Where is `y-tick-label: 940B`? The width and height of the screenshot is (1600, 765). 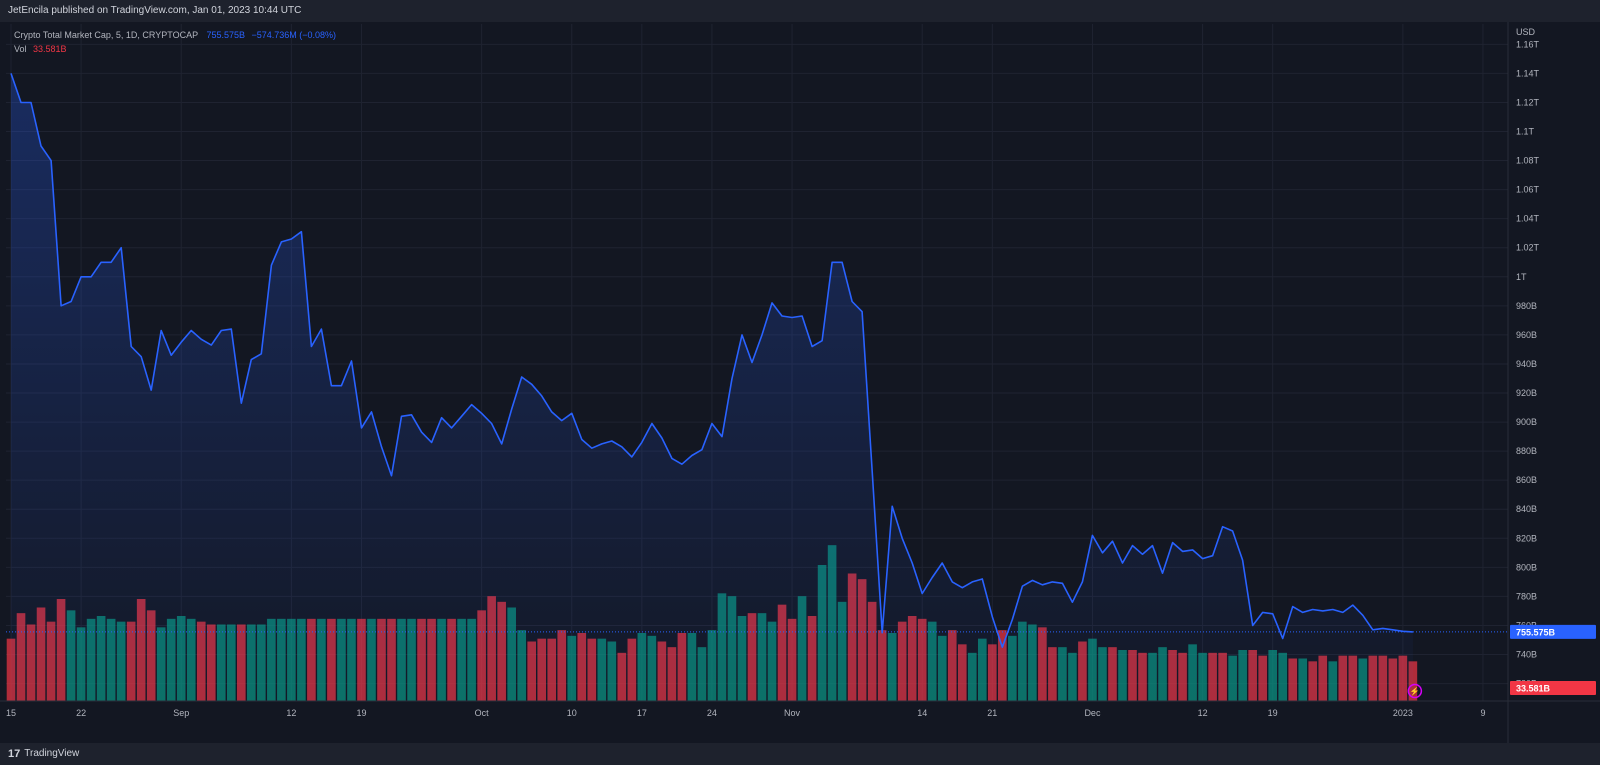 y-tick-label: 940B is located at coordinates (1526, 364).